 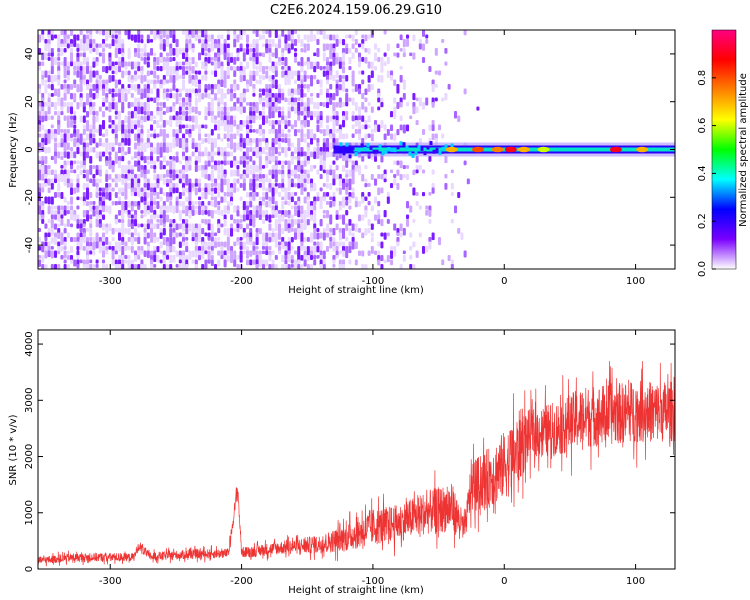 I want to click on signal-speckle, so click(x=362, y=145).